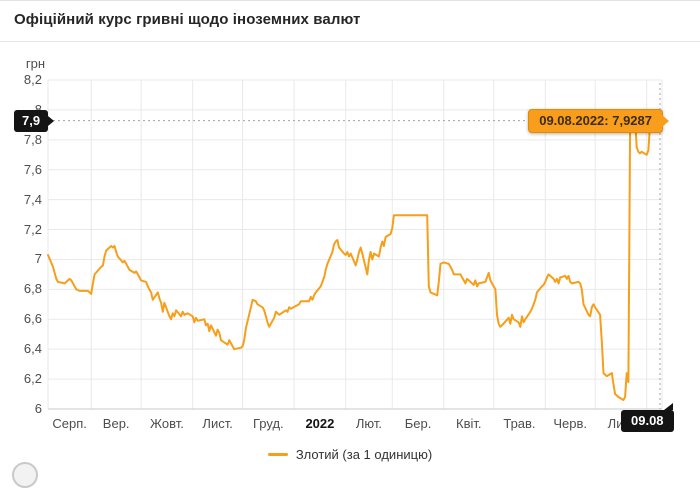 The height and width of the screenshot is (488, 700). I want to click on y-tick-label: 7,4, so click(32, 199).